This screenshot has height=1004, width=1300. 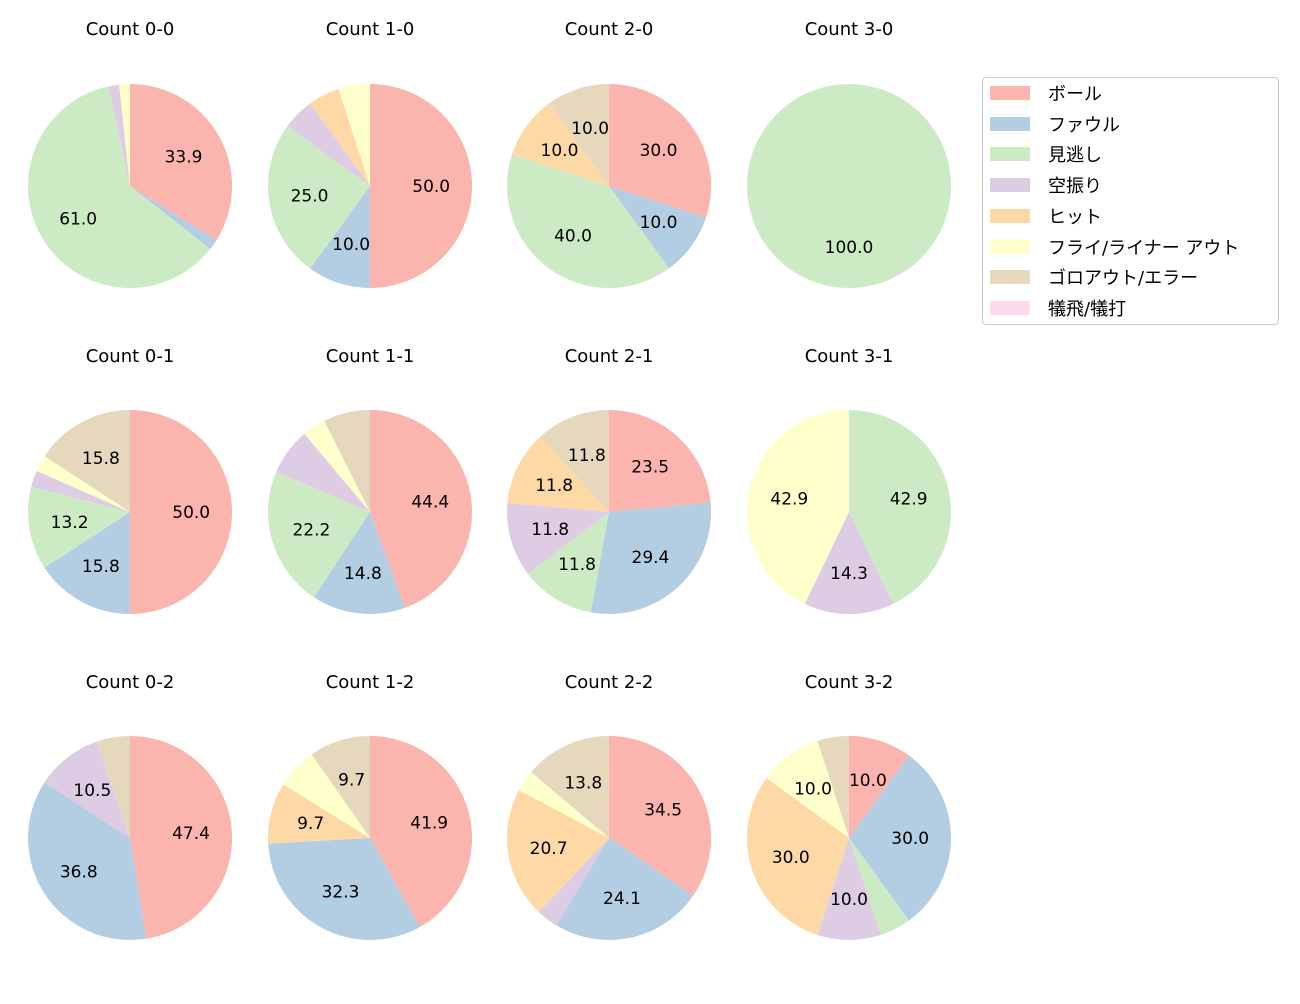 What do you see at coordinates (70, 523) in the screenshot?
I see `slice-label: 13.2` at bounding box center [70, 523].